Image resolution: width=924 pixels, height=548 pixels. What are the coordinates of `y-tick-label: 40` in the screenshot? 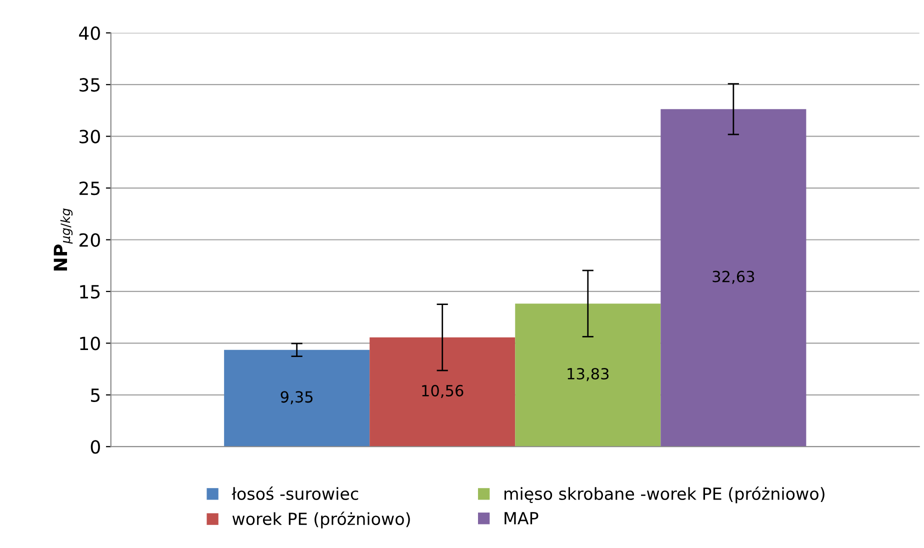 It's located at (89, 33).